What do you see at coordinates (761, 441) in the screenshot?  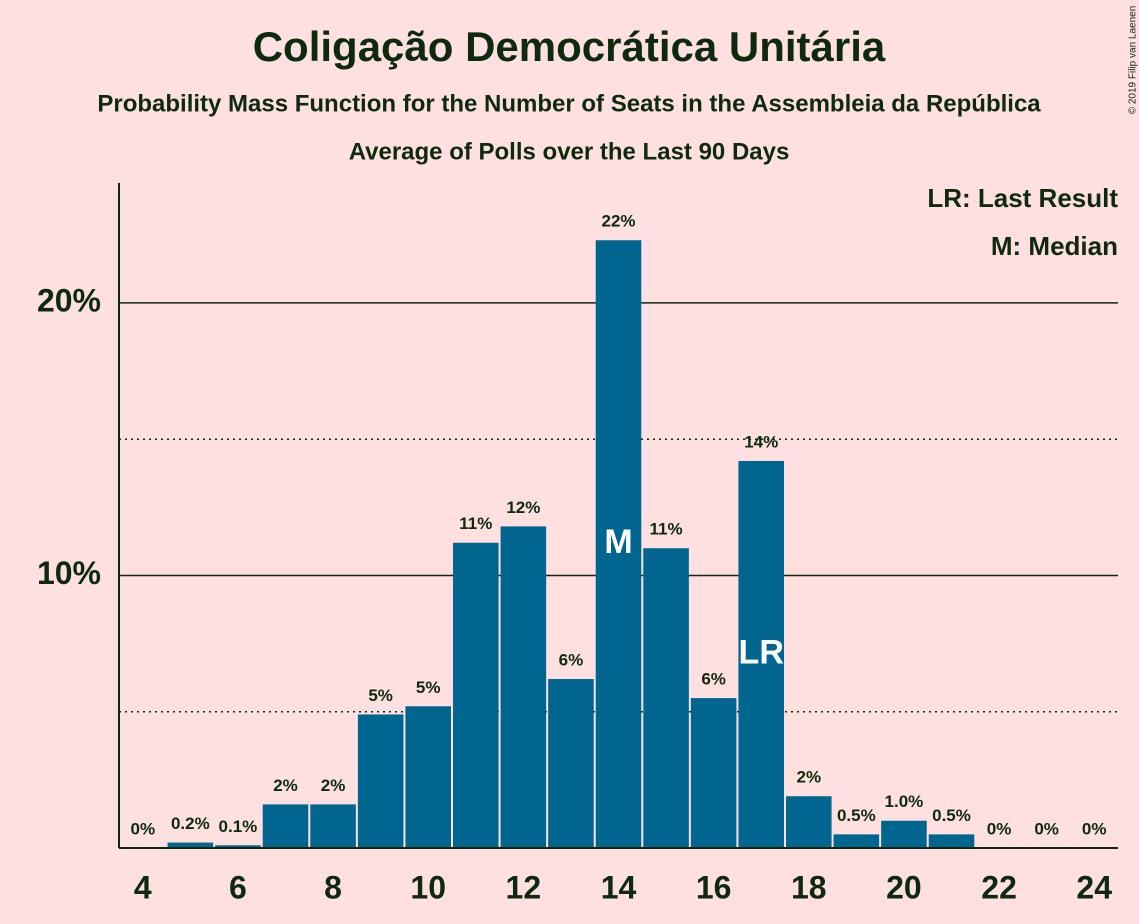 I see `value-label: 14%` at bounding box center [761, 441].